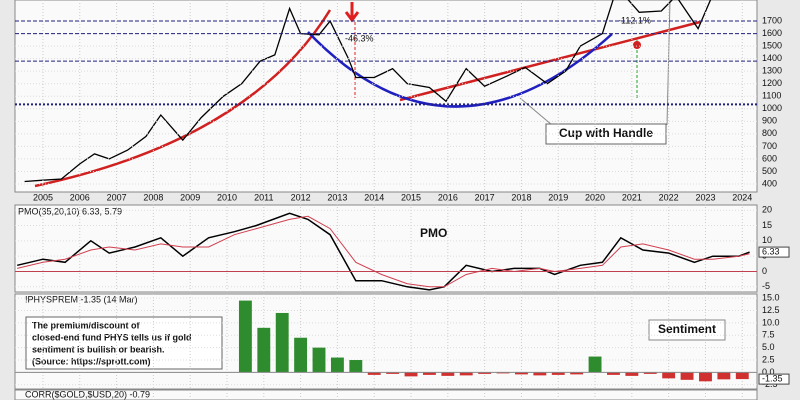 Image resolution: width=800 pixels, height=400 pixels. What do you see at coordinates (263, 197) in the screenshot?
I see `x-tick-label: 2011` at bounding box center [263, 197].